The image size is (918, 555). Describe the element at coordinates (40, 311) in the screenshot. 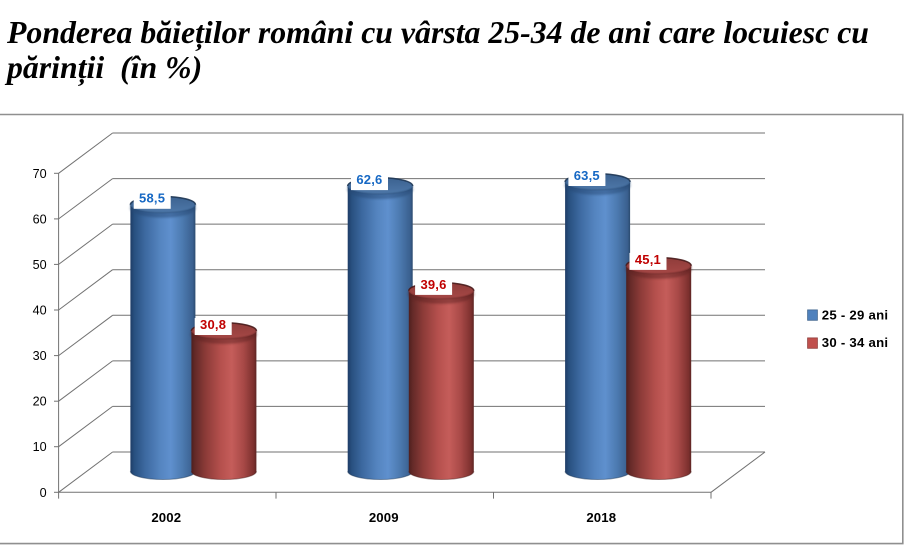

I see `svg-text: 40` at that location.